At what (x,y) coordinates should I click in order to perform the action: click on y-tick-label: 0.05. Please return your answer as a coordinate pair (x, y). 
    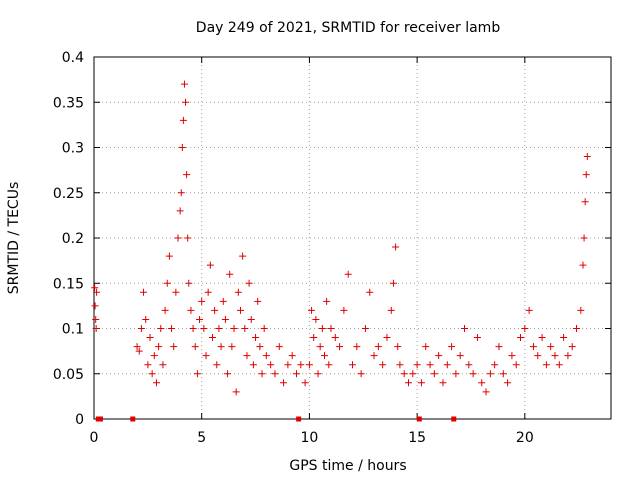
    Looking at the image, I should click on (68, 375).